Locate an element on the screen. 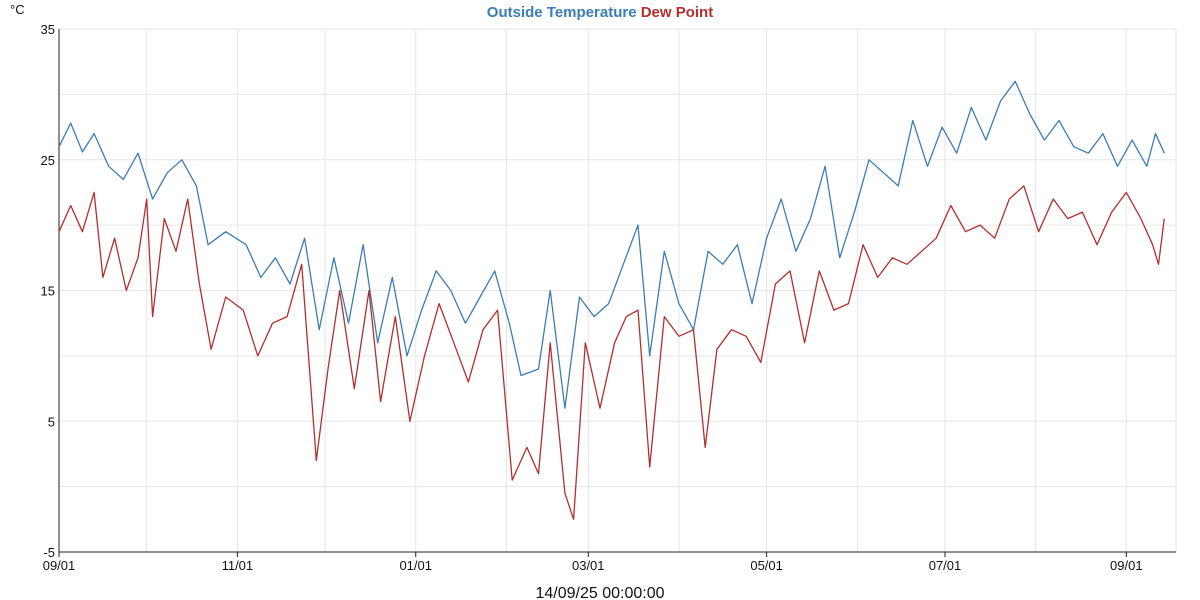 This screenshot has width=1200, height=600. x-tick-label: 11/01 is located at coordinates (238, 565).